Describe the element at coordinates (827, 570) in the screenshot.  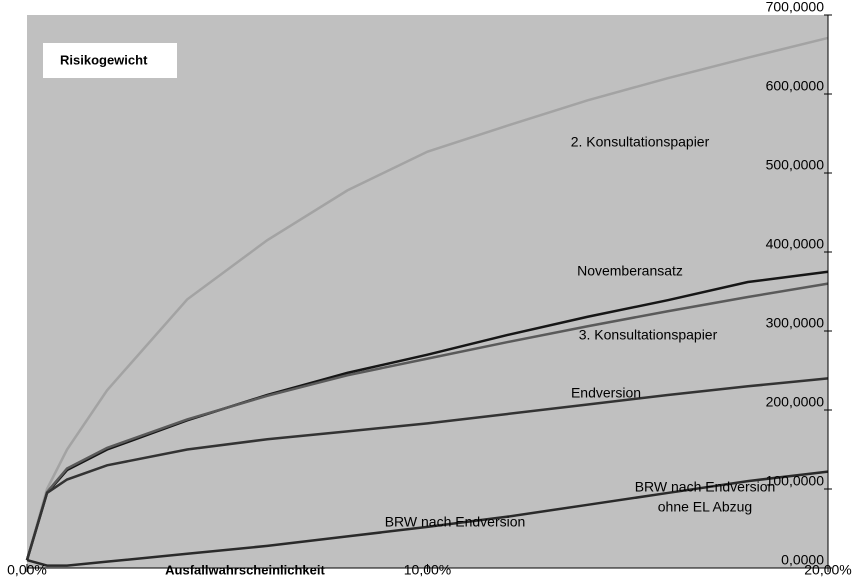
I see `x-tick-label: 20,00%` at that location.